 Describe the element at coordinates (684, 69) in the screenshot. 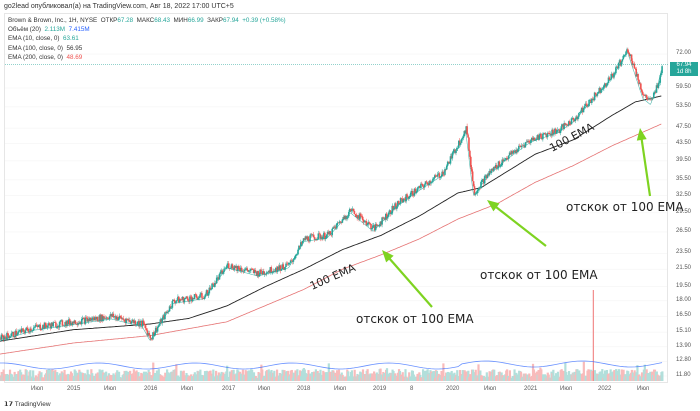

I see `last-price-badge: 67.94 1d 8h` at that location.